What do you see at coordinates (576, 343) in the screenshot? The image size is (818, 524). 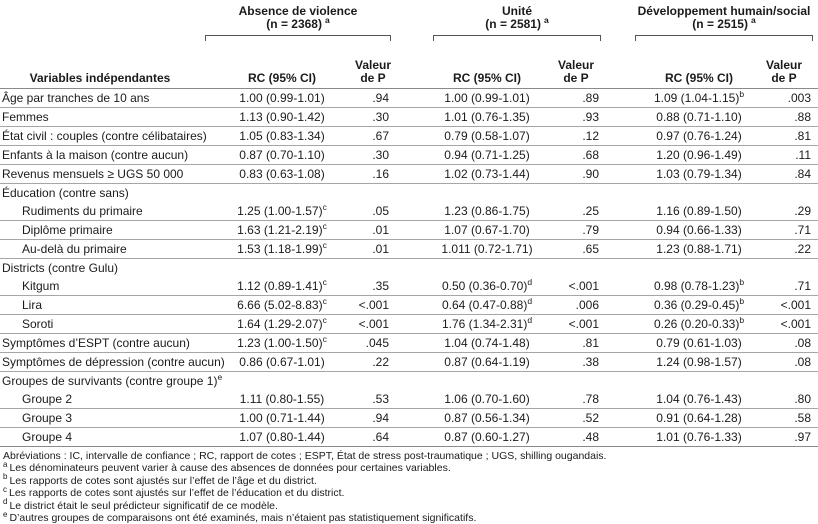 I see `p-value-cell: .81` at bounding box center [576, 343].